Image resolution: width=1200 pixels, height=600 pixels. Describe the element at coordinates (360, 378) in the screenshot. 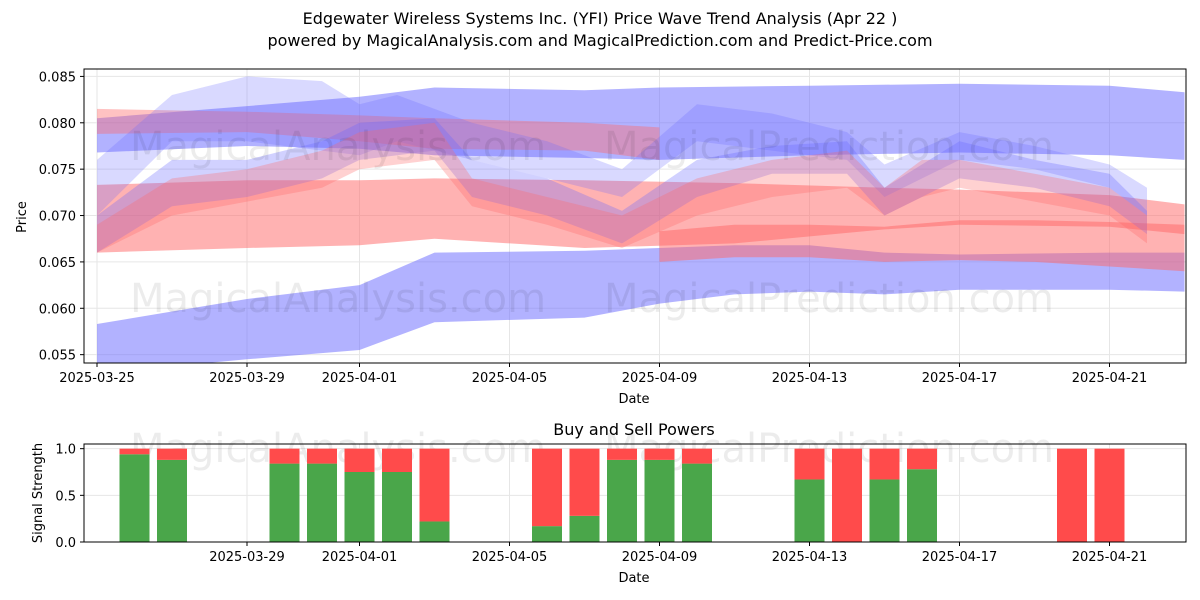

I see `price-x-tick-label: 2025-04-01` at that location.